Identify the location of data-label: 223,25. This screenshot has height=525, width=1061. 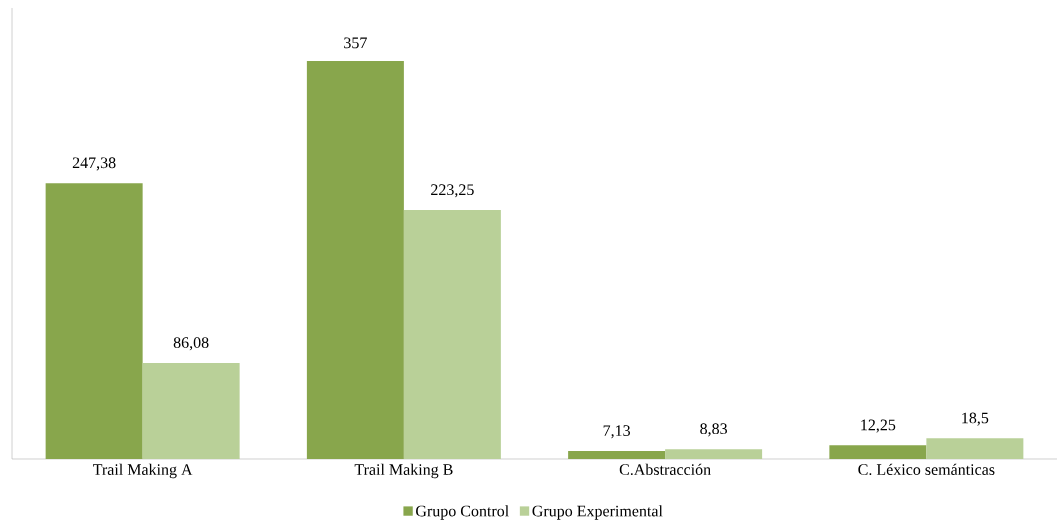
(452, 191).